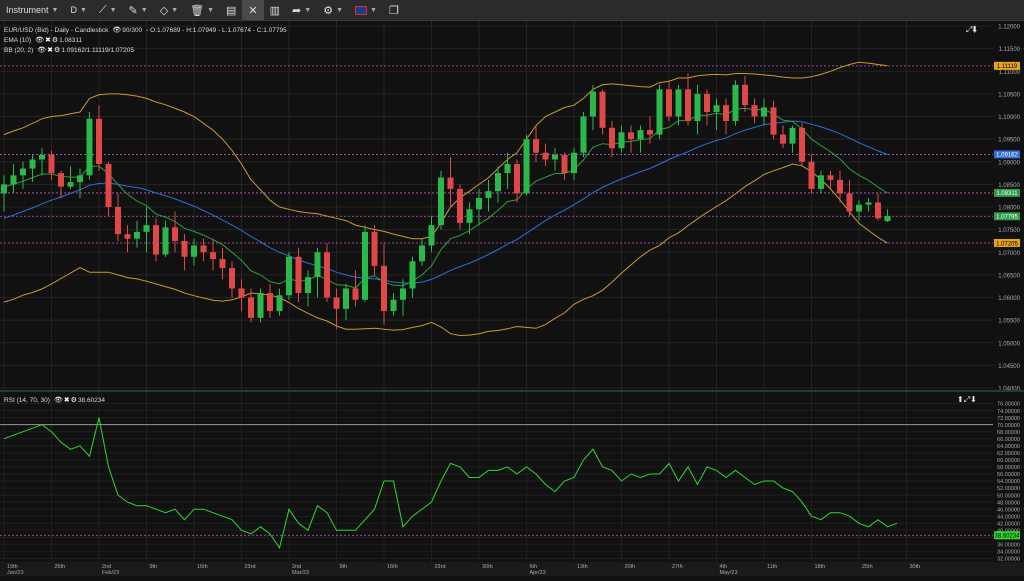 Image resolution: width=1024 pixels, height=581 pixels. I want to click on crosshair-button: ✕, so click(253, 10).